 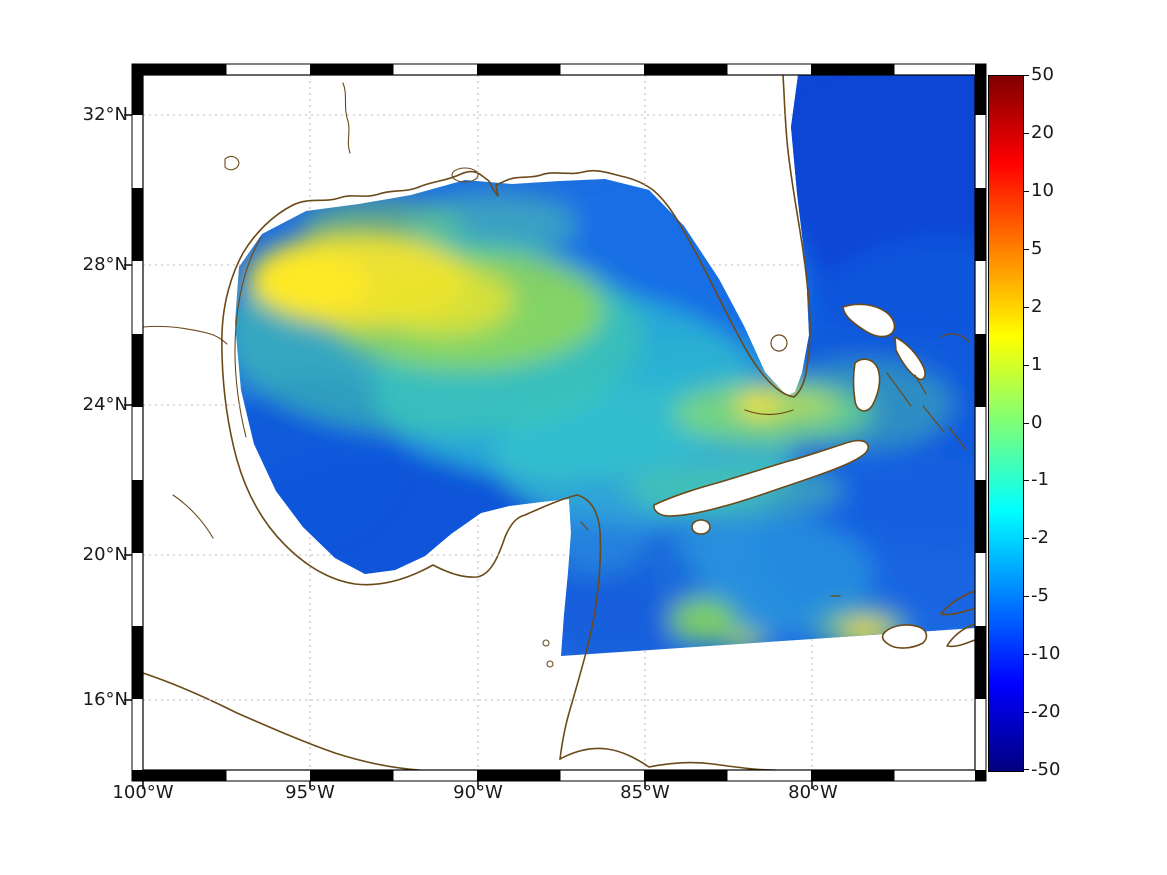 I want to click on colorbar-tick-label: 10, so click(x=1042, y=190).